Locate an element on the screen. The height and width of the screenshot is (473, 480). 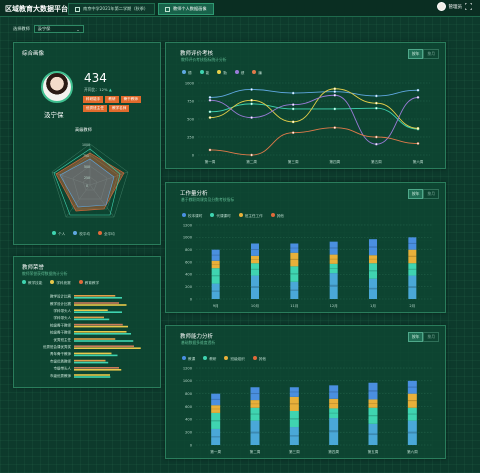
period-toggle: 按年 按月 is located at coordinates (423, 194).